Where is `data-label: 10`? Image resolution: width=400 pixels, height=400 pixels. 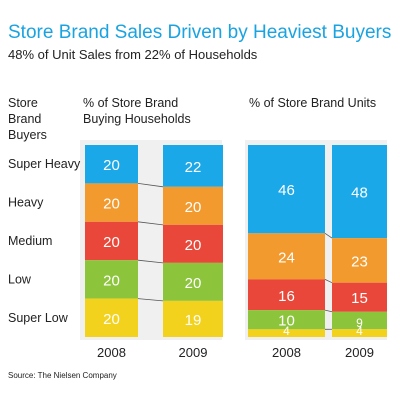
data-label: 10 is located at coordinates (286, 321).